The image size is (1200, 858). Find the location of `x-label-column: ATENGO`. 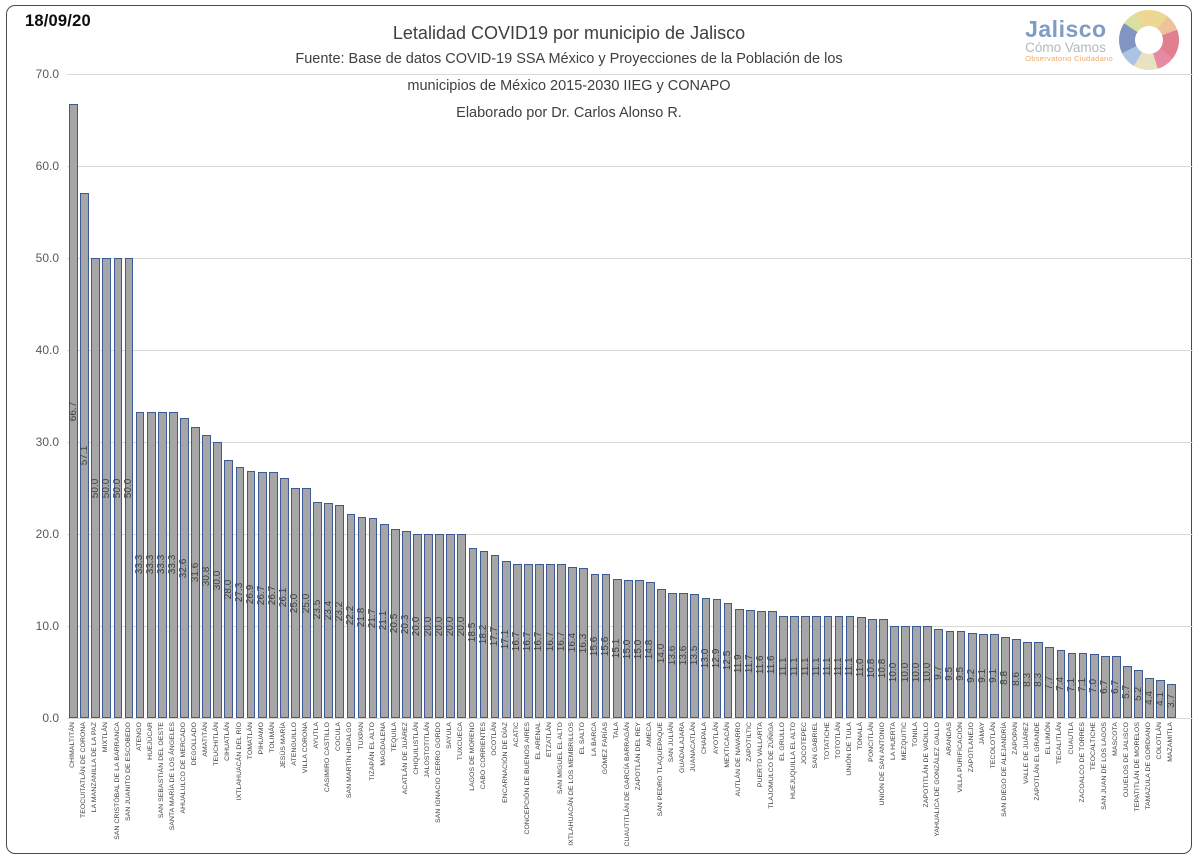

x-label-column: ATENGO is located at coordinates (140, 790).